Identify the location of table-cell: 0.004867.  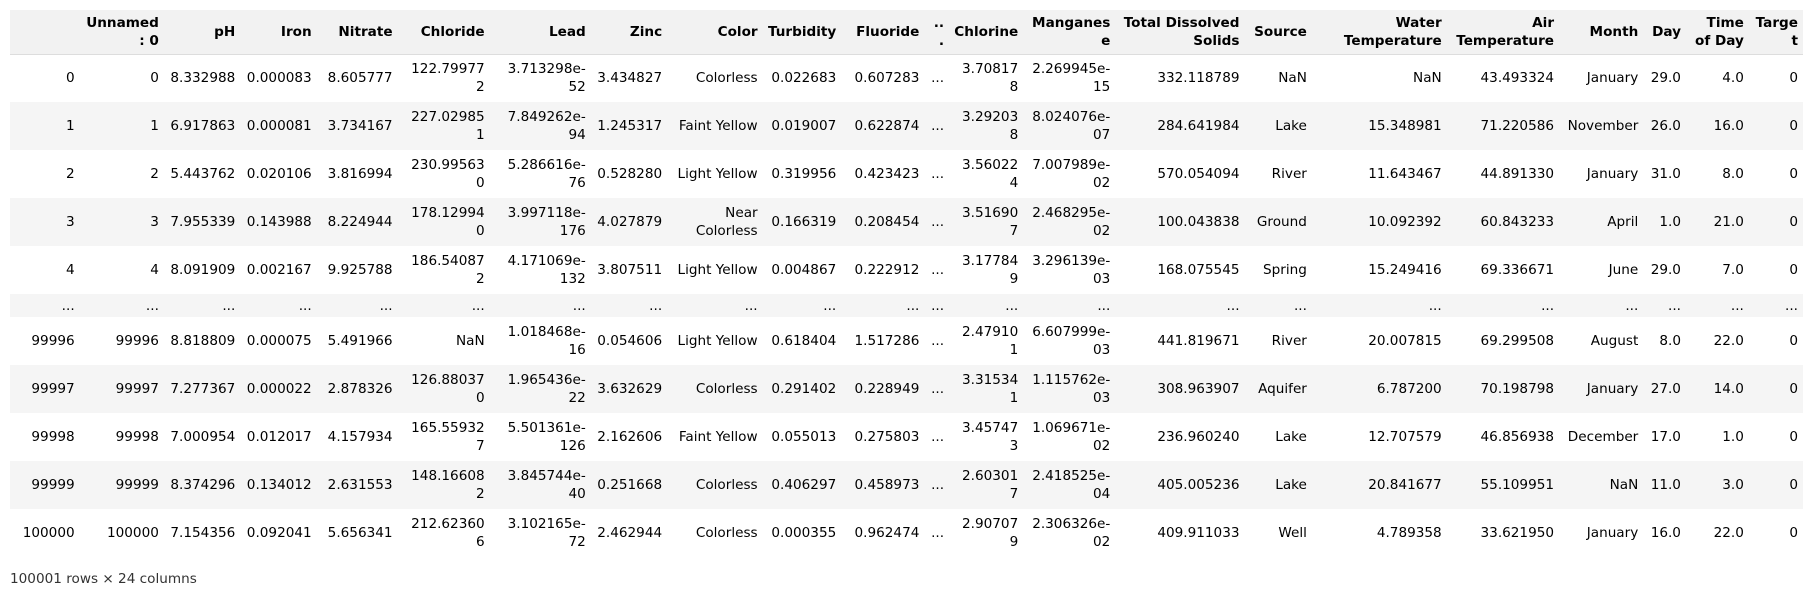
(804, 270).